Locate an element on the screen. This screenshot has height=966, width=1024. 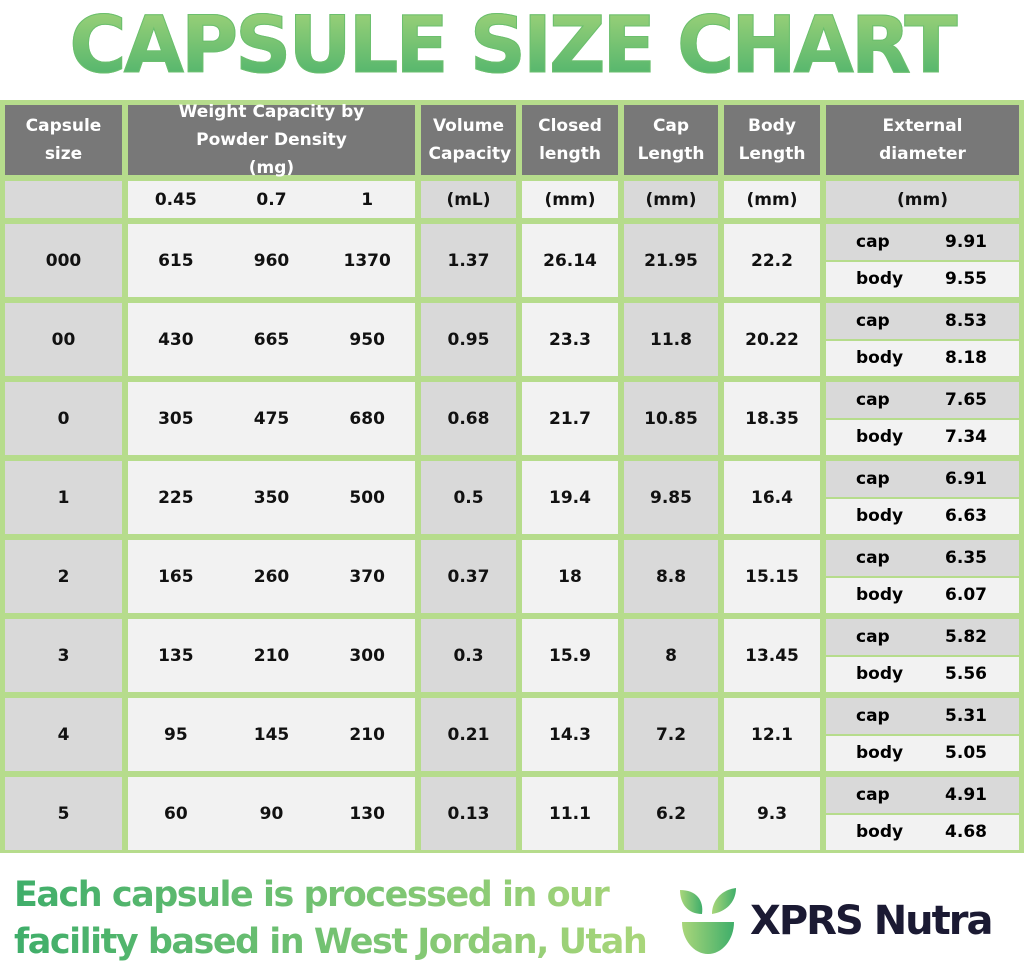
cell-closed-length: 19.4 is located at coordinates (570, 497).